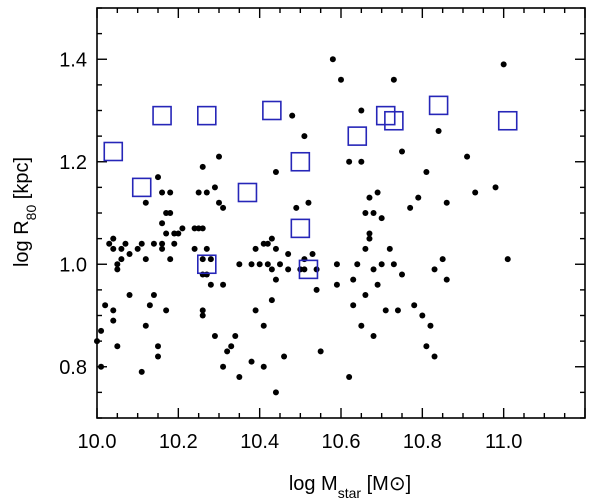 The width and height of the screenshot is (600, 500). What do you see at coordinates (97, 442) in the screenshot?
I see `x-tick-label: 10.0` at bounding box center [97, 442].